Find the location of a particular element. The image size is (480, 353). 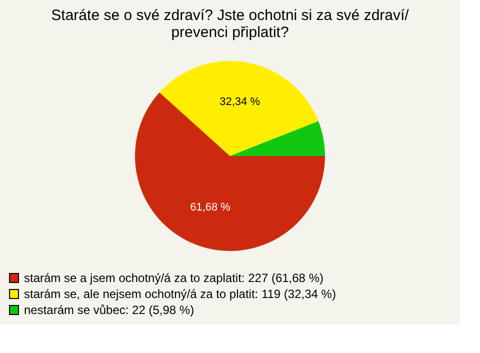

data-label: 61,68 % is located at coordinates (210, 207).